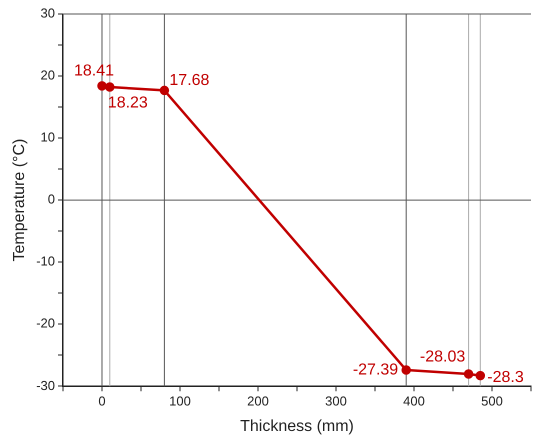 The image size is (547, 444). I want to click on y-tick-label: -30, so click(45, 385).